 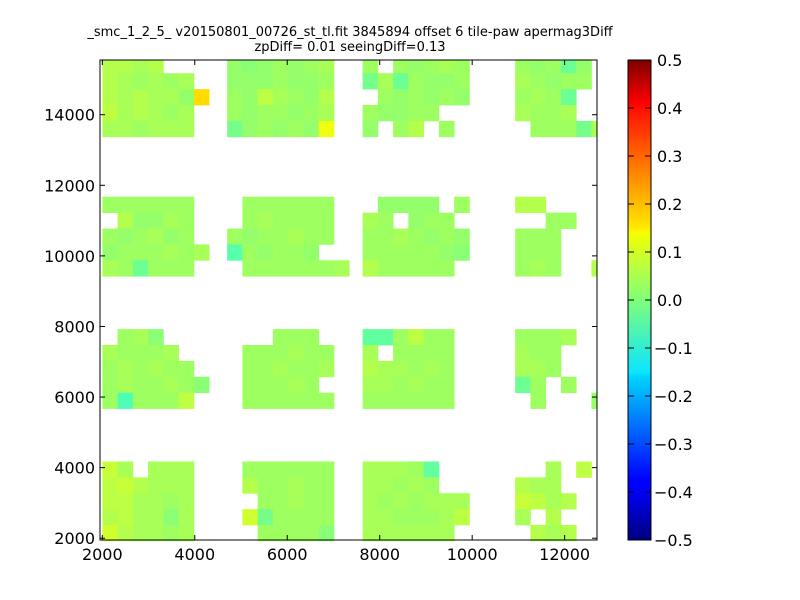 I want to click on y-tick-label: 14000, so click(x=69, y=115).